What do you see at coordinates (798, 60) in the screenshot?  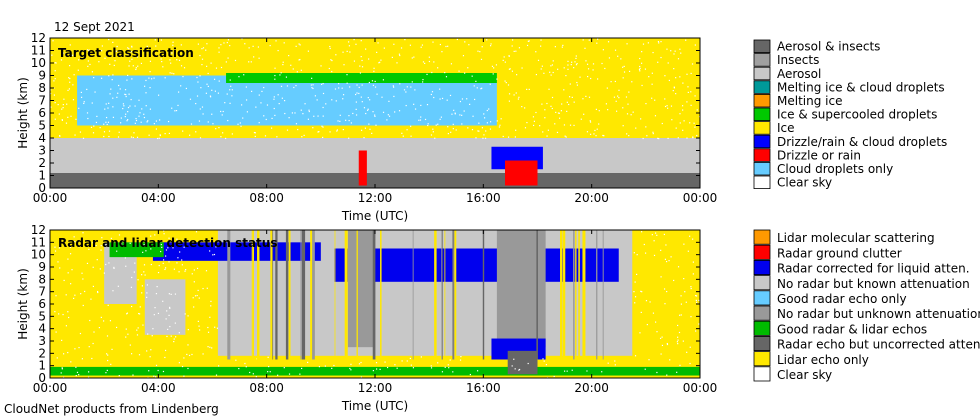 I see `legend-label: Insects` at bounding box center [798, 60].